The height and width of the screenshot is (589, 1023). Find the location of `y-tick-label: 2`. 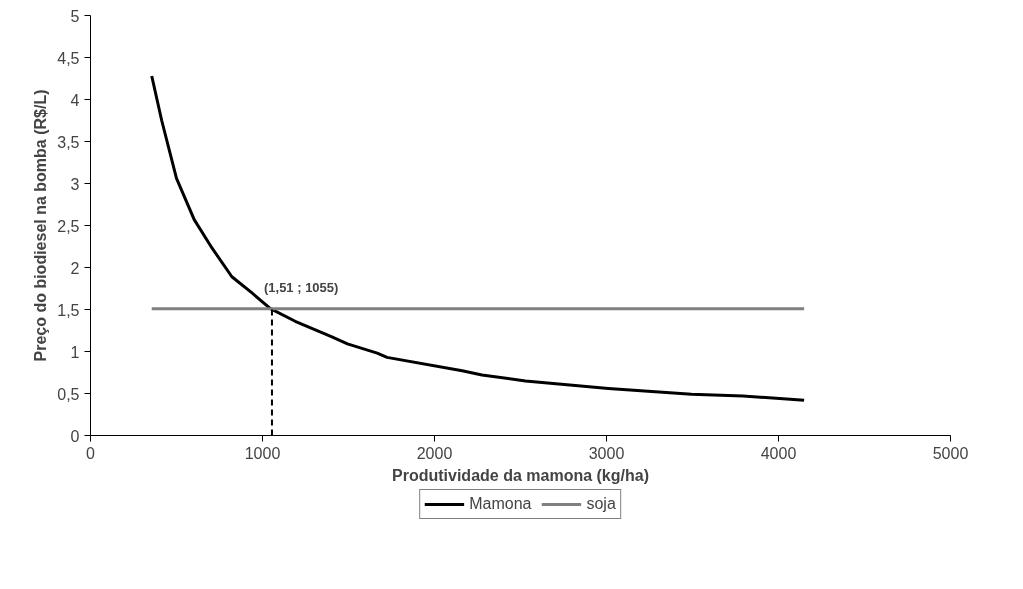

y-tick-label: 2 is located at coordinates (75, 268).